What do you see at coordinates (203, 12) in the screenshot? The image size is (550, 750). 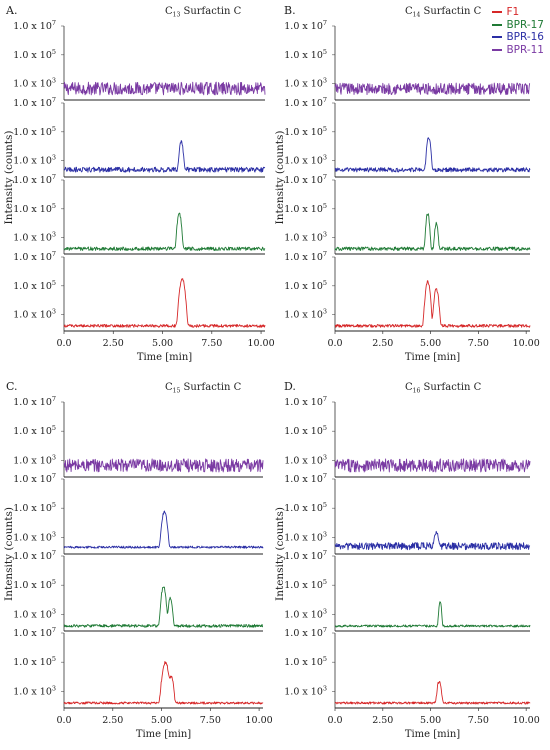 I see `chart-title: C13 Surfactin C` at bounding box center [203, 12].